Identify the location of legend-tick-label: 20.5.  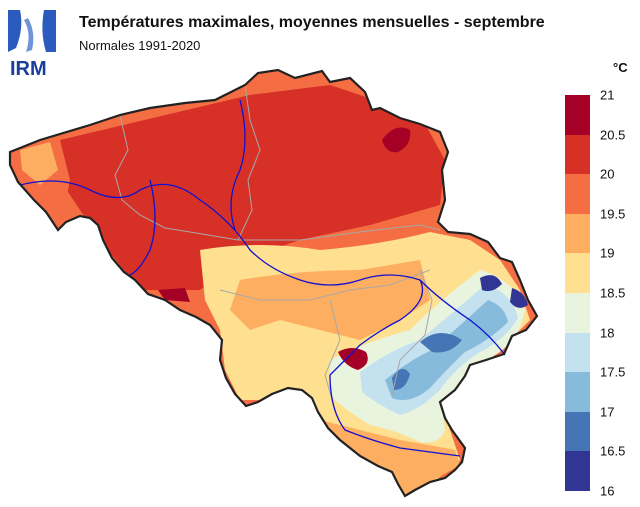
(613, 135).